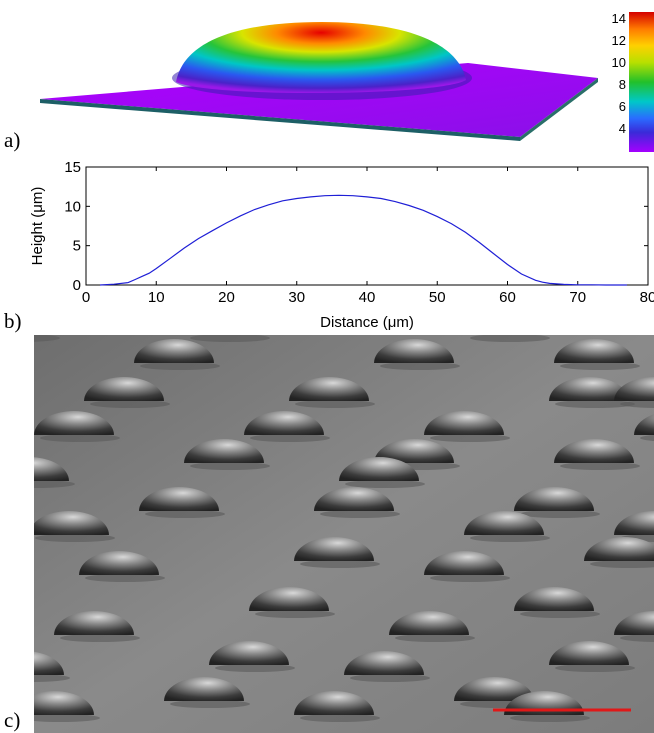 The width and height of the screenshot is (654, 733). Describe the element at coordinates (77, 246) in the screenshot. I see `y-tick-label: 5` at that location.